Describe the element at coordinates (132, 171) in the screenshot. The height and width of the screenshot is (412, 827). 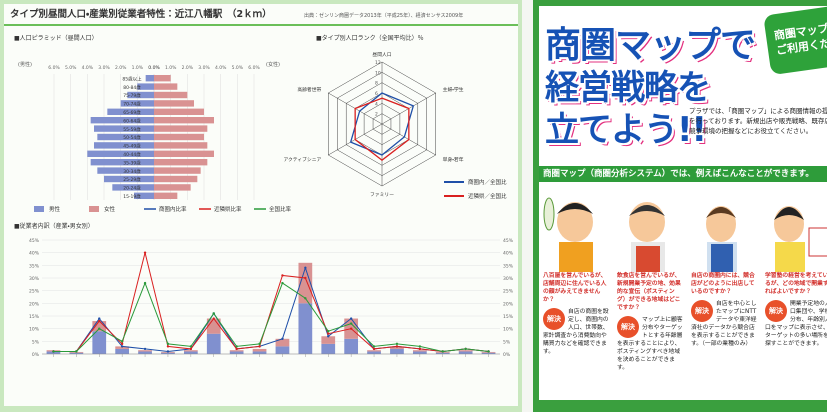
I see `age-label: 30-34歳` at that location.